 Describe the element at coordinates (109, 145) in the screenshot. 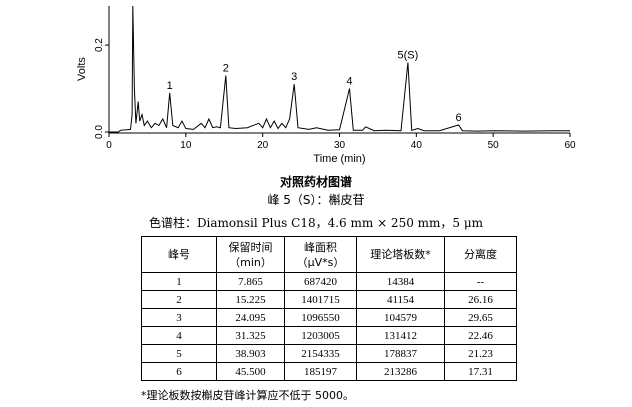

I see `x-tick-label: 0` at that location.